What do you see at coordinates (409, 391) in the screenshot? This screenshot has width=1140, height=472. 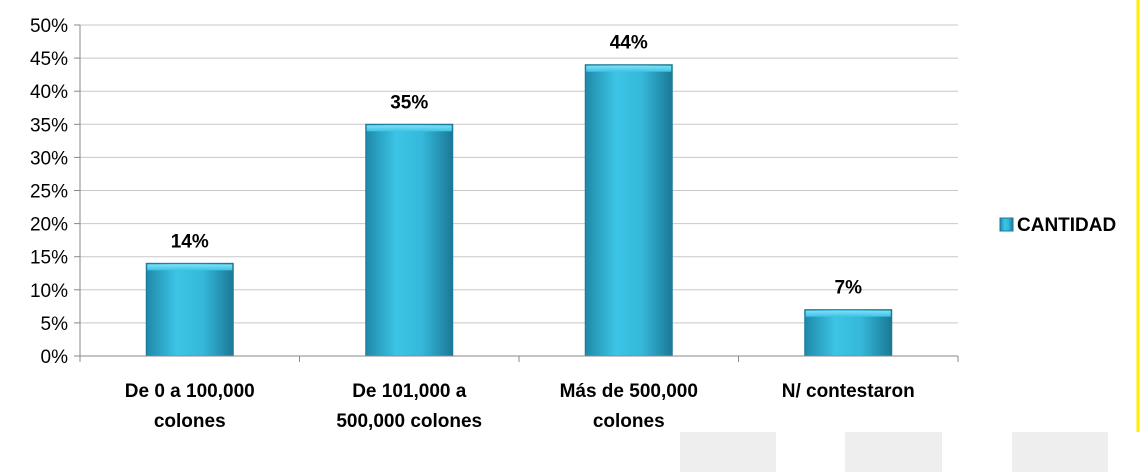 I see `x-category-label: De 101,000 a` at bounding box center [409, 391].